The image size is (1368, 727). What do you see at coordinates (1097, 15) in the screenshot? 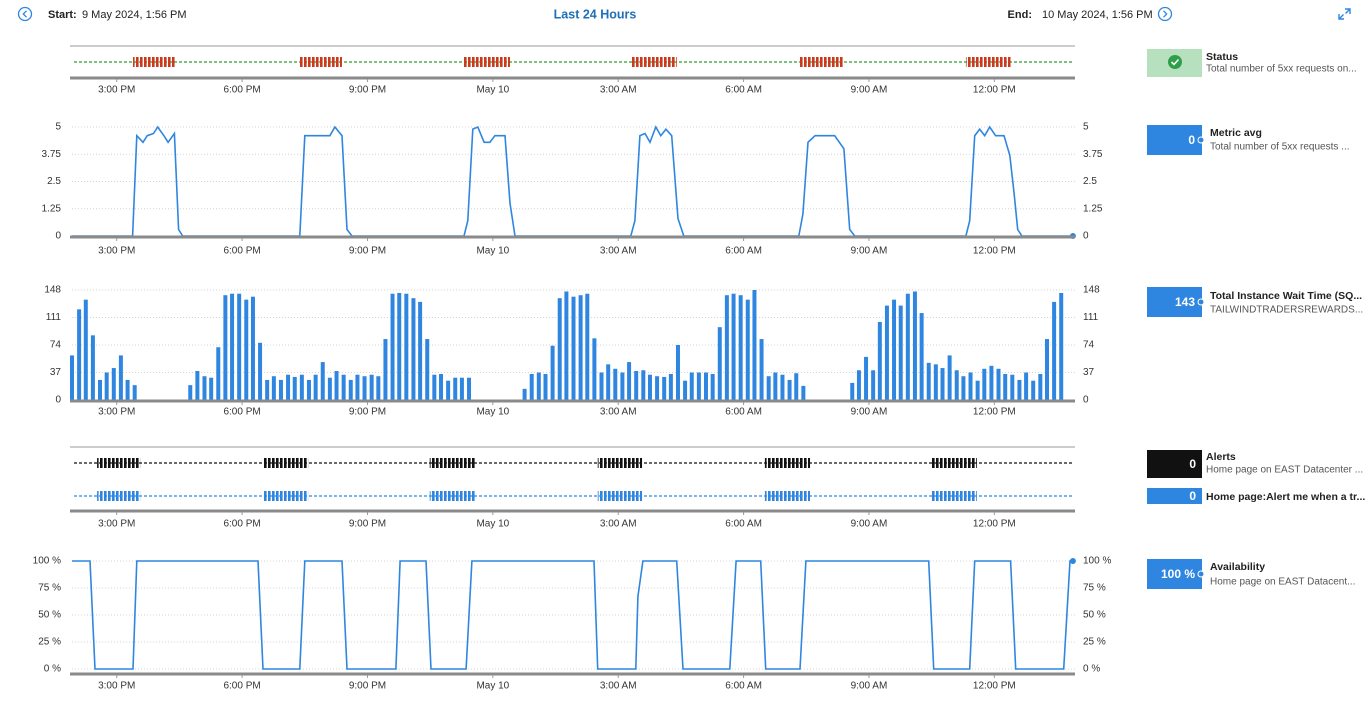
I see `end-date: 10 May 2024, 1:56 PM` at bounding box center [1097, 15].